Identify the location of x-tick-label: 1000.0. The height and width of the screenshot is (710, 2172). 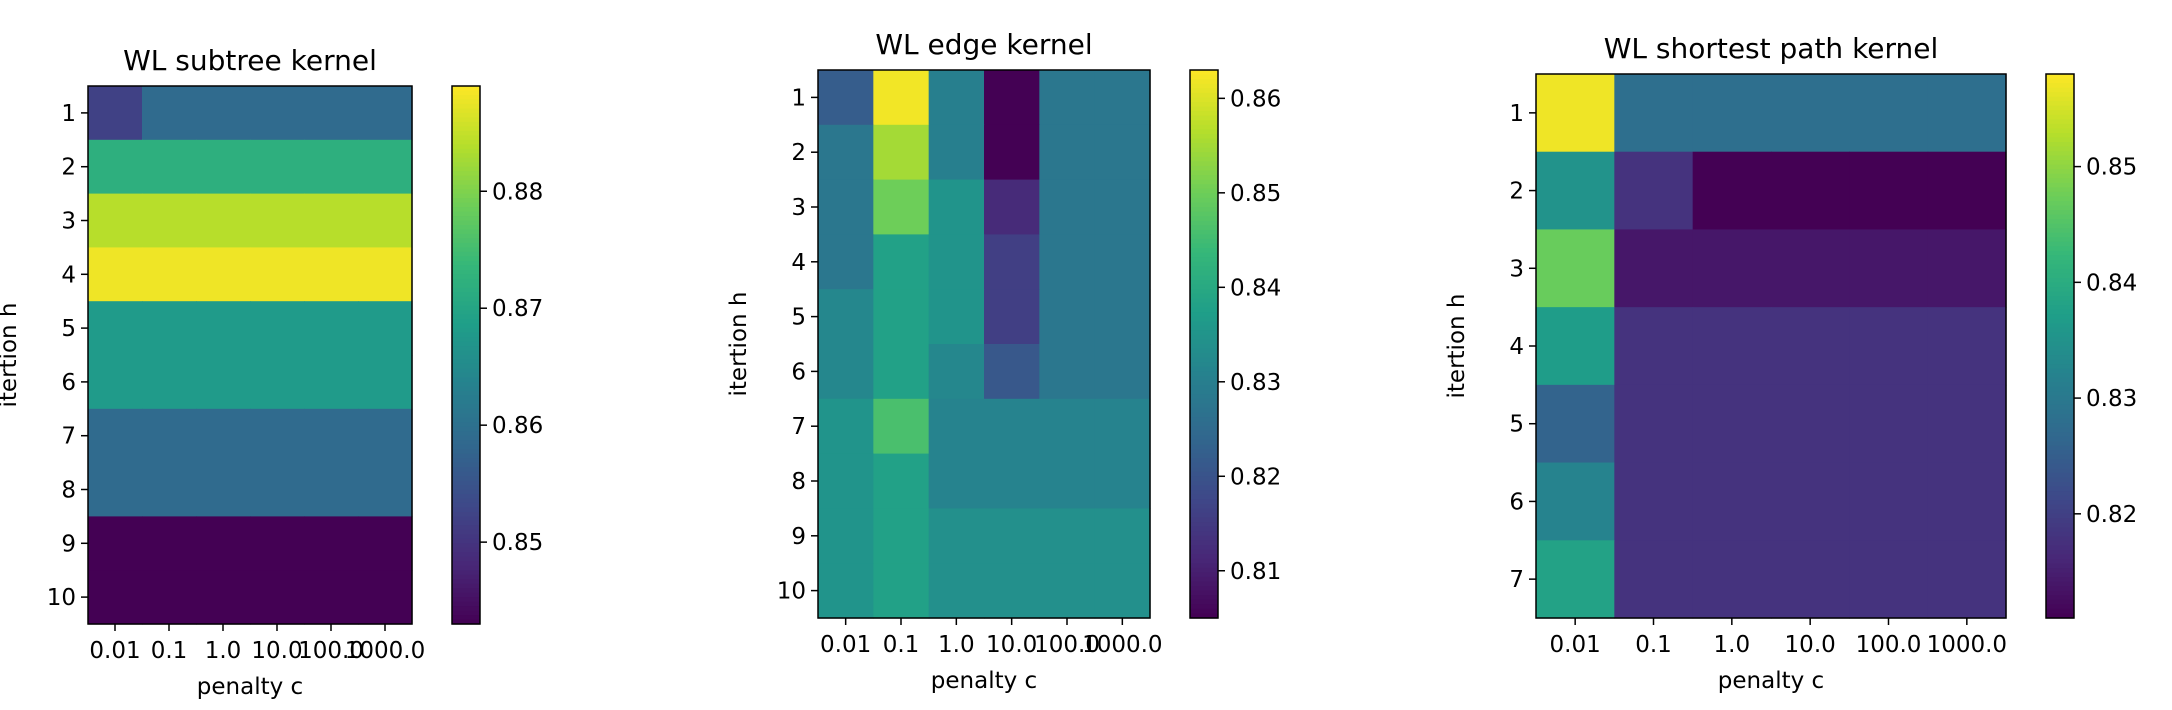
(385, 651).